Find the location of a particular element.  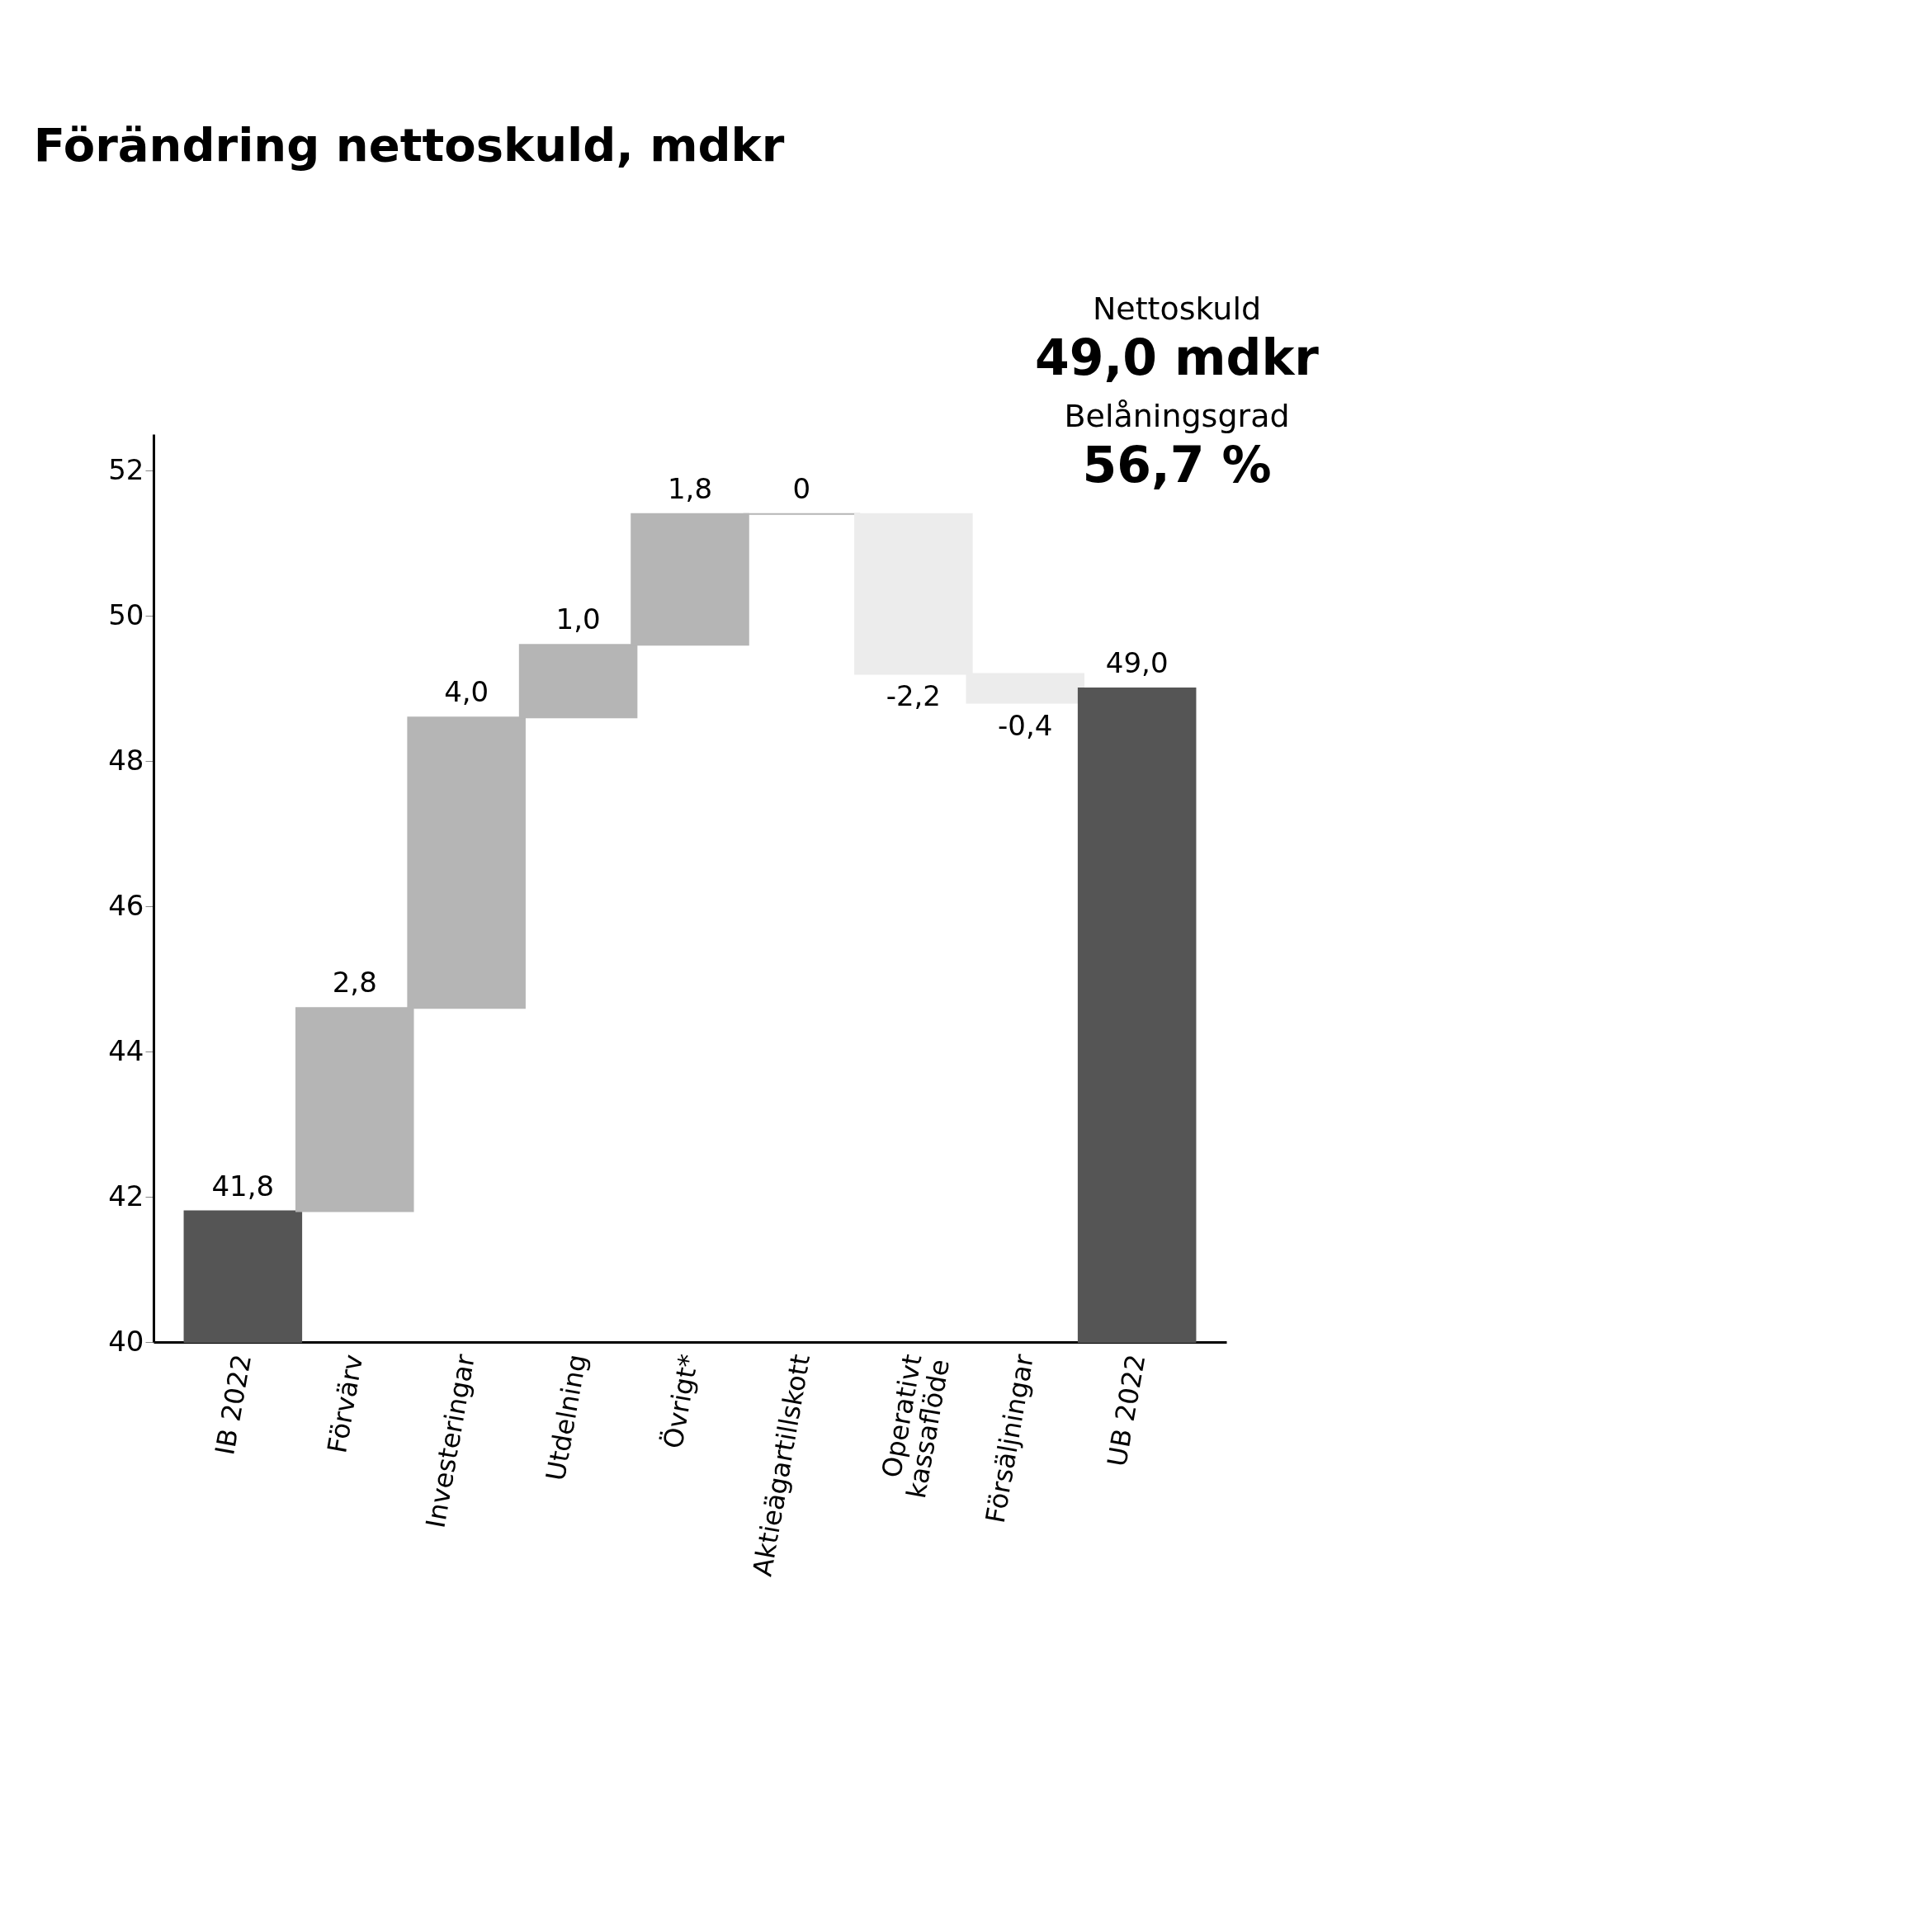

x-tick-label: UB 2022 is located at coordinates (1127, 1411).